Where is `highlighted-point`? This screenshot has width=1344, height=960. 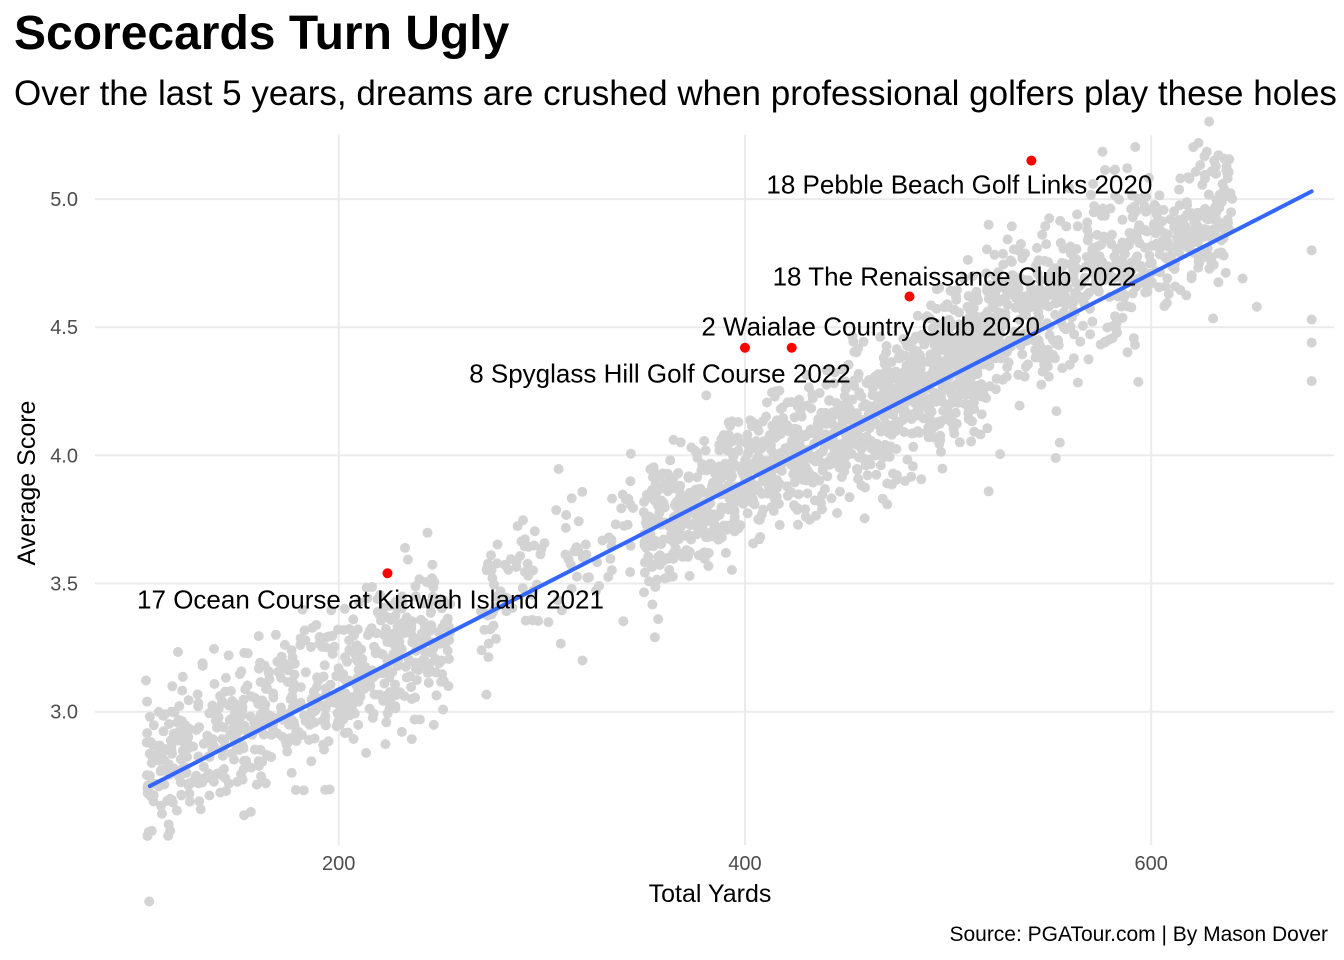
highlighted-point is located at coordinates (791, 347).